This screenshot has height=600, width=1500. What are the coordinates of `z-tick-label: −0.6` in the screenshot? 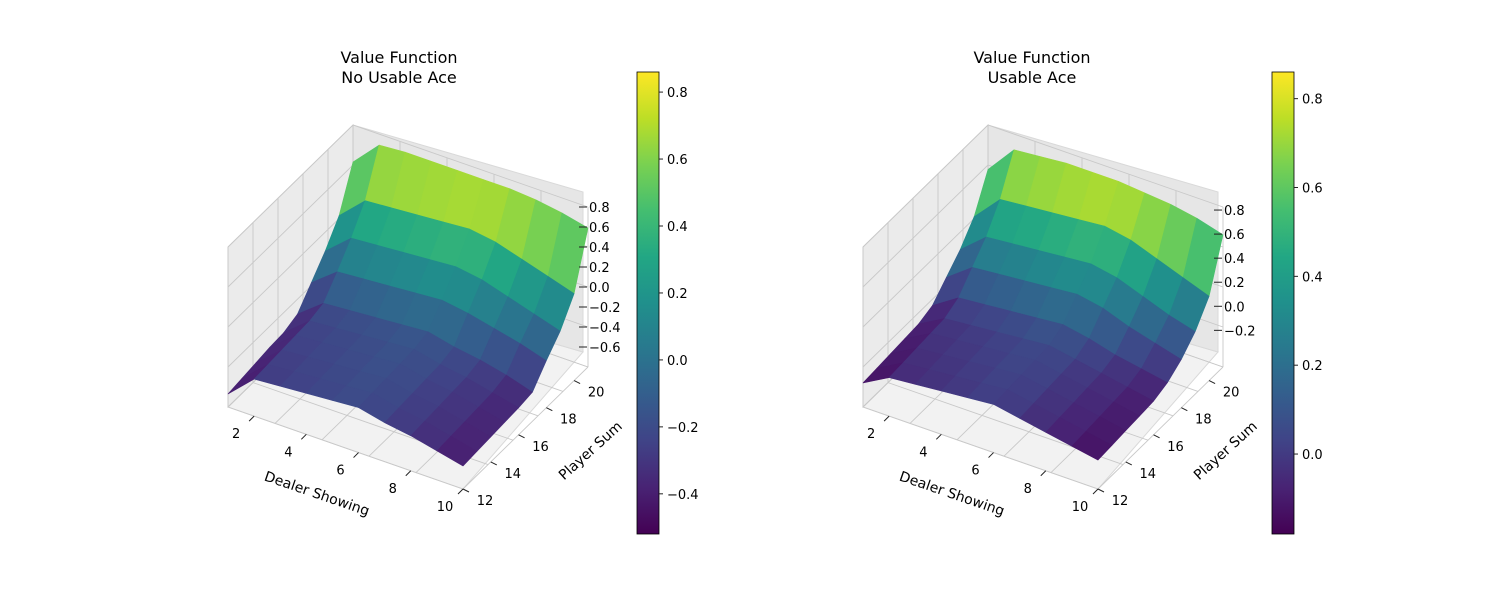 It's located at (605, 348).